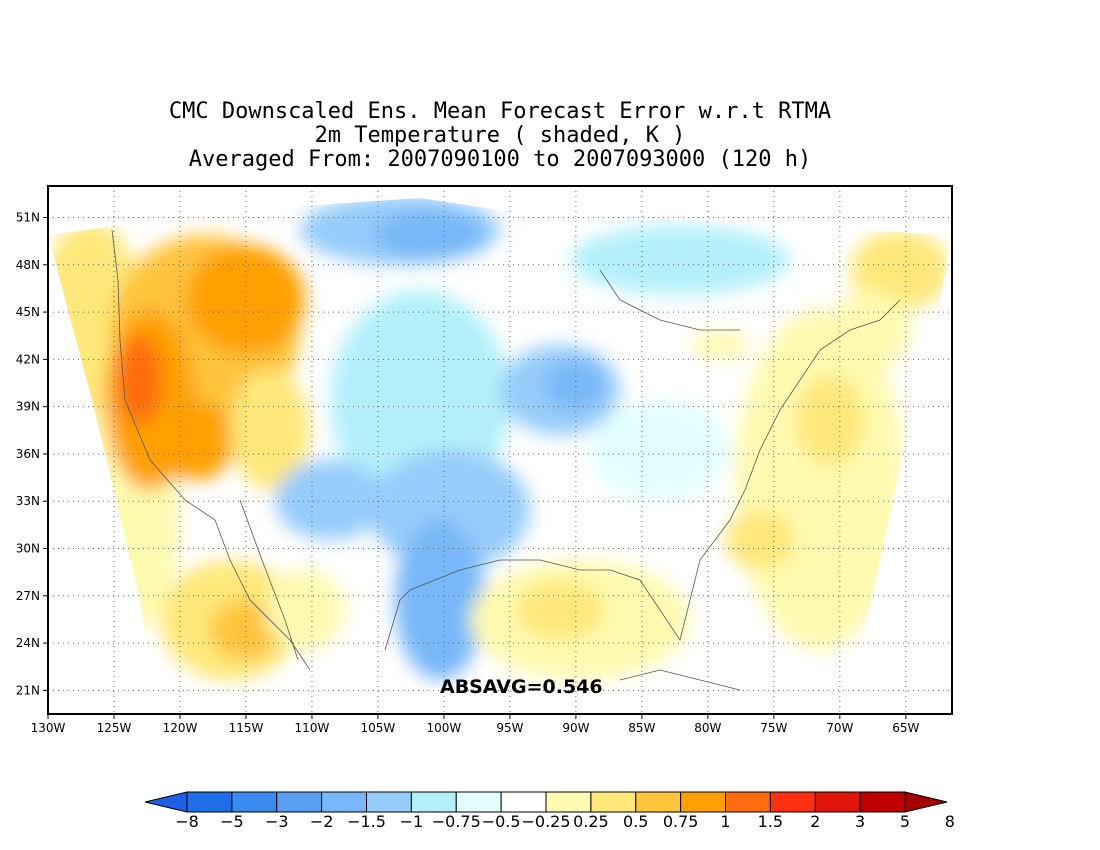 The image size is (1100, 850). Describe the element at coordinates (641, 728) in the screenshot. I see `lon-tick-label: 85W` at that location.